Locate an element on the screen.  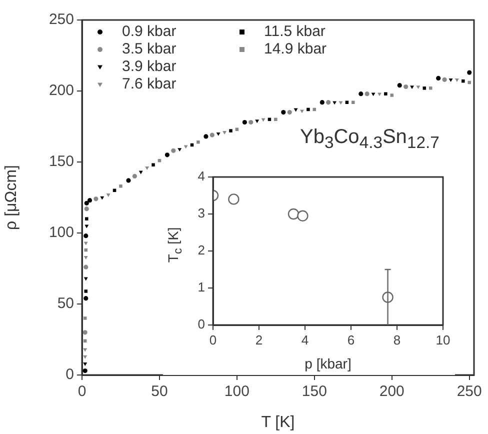
y-tick-label: 200 is located at coordinates (61, 91).